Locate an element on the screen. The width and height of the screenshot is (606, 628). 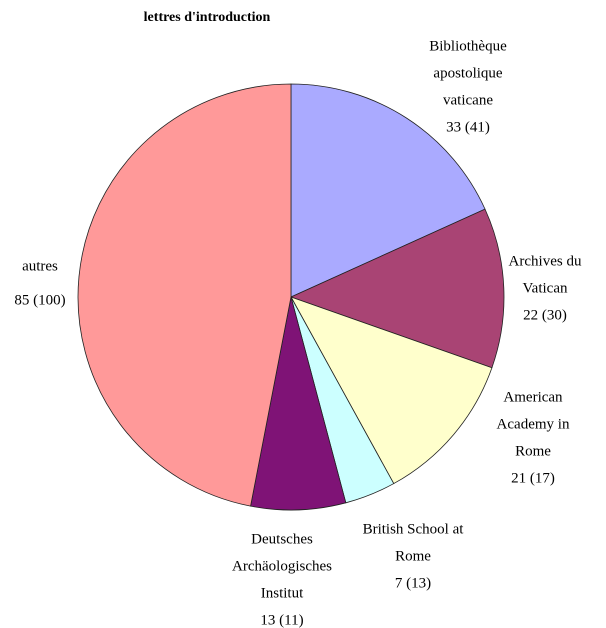
value-label: 7 (13) is located at coordinates (413, 583).